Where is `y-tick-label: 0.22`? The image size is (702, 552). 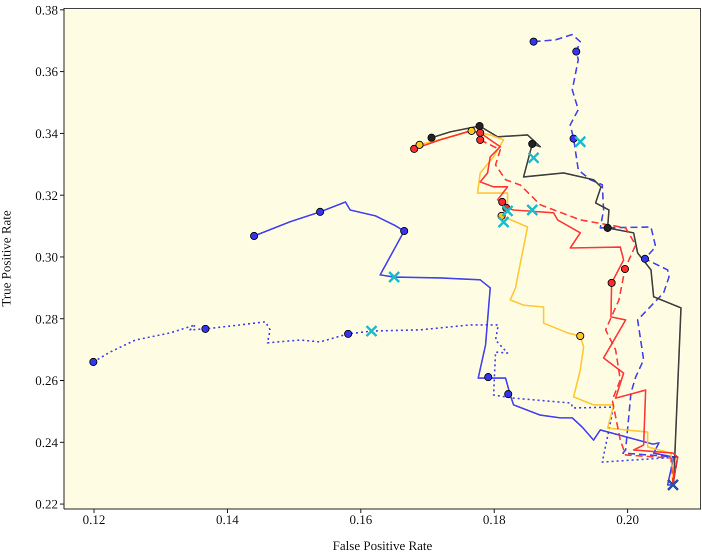 y-tick-label: 0.22 is located at coordinates (46, 504).